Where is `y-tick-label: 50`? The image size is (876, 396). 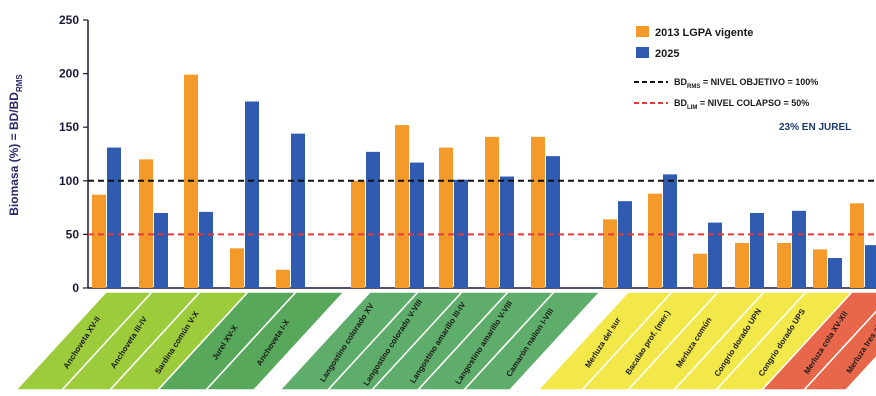 y-tick-label: 50 is located at coordinates (73, 234).